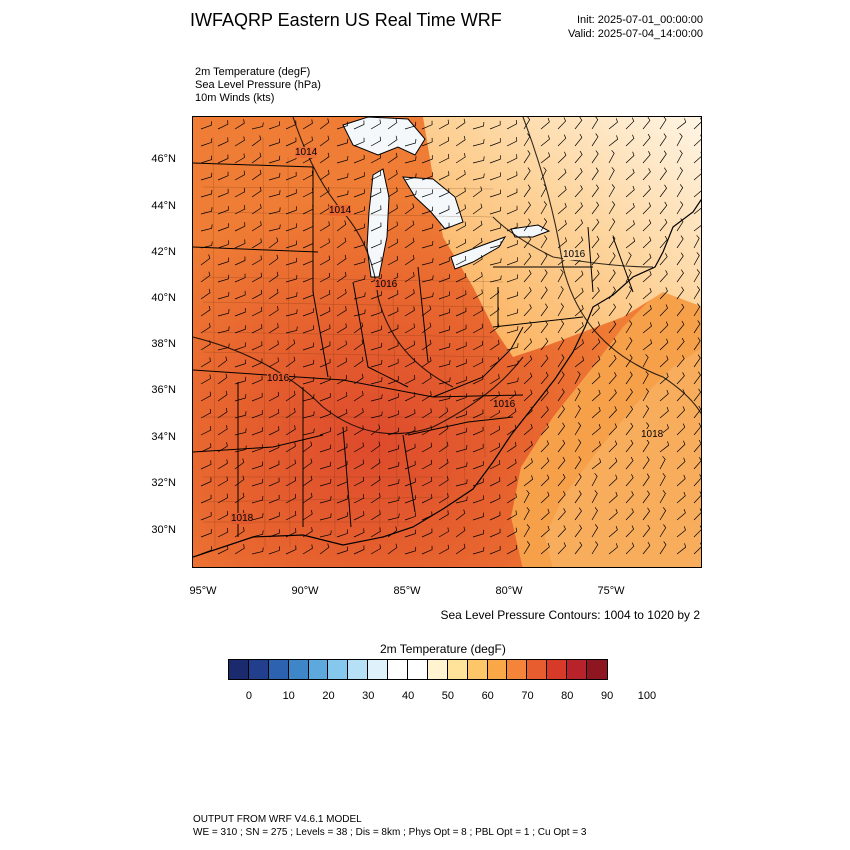 The image size is (850, 850). I want to click on model-info: OUTPUT FROM WRF V4.6.1 MODEL, so click(277, 819).